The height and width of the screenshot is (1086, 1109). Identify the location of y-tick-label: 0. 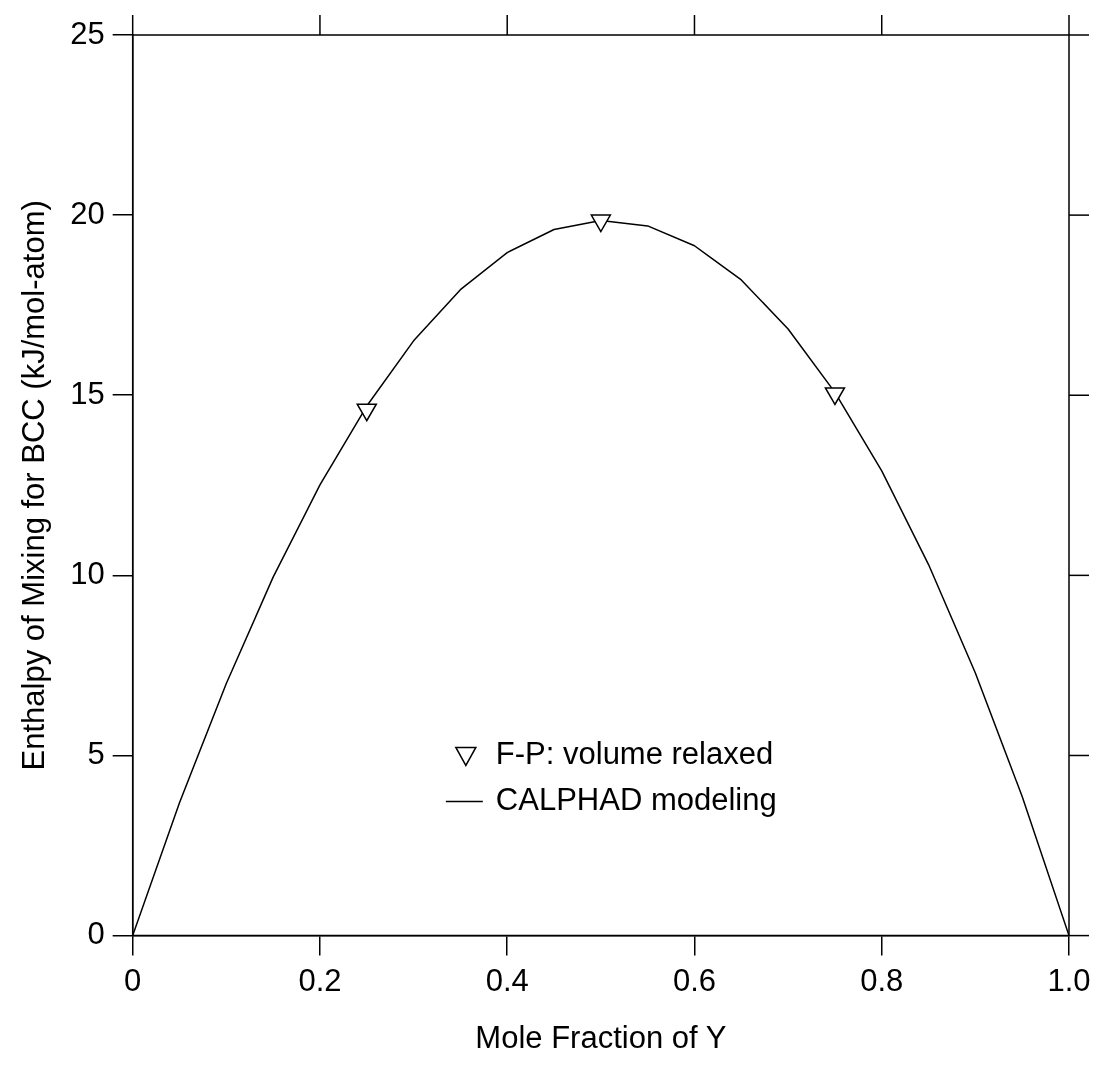
(96, 934).